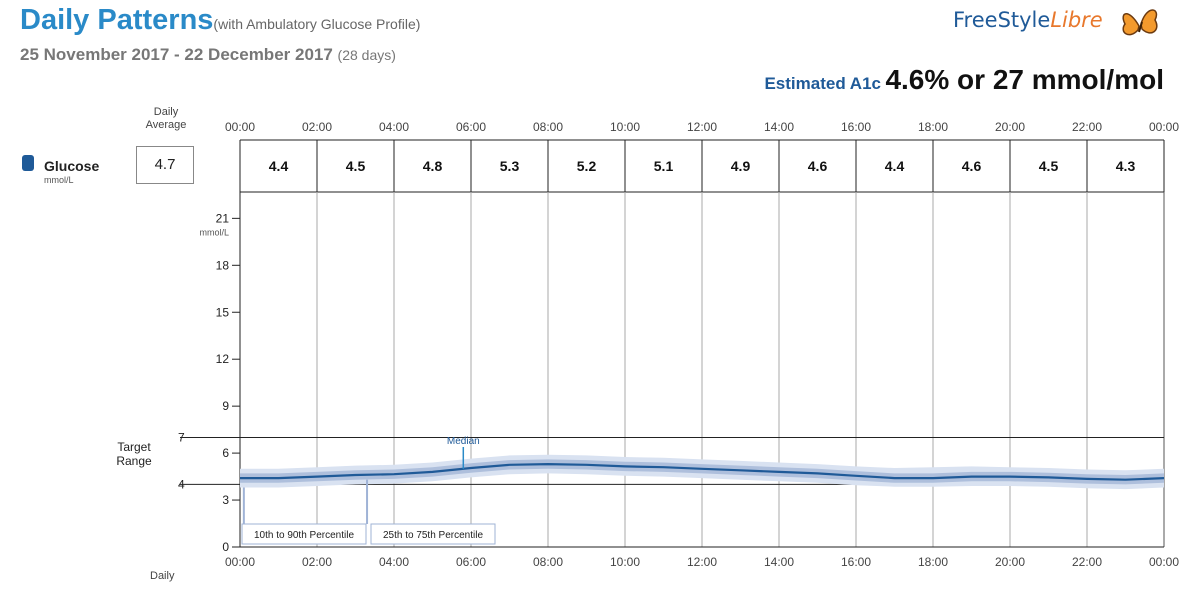 The image size is (1194, 589). I want to click on p10-90-annotation: 10th to 90th Percentile, so click(304, 535).